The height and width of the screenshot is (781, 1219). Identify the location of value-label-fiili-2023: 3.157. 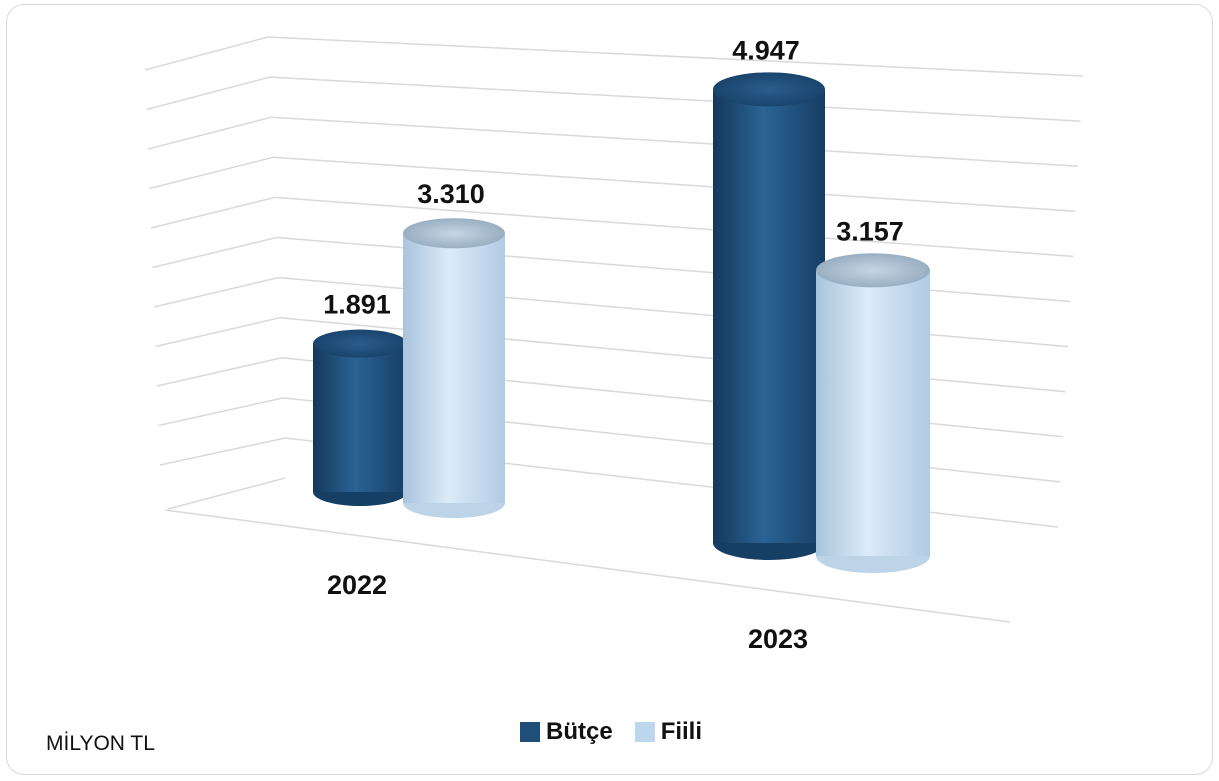
(870, 231).